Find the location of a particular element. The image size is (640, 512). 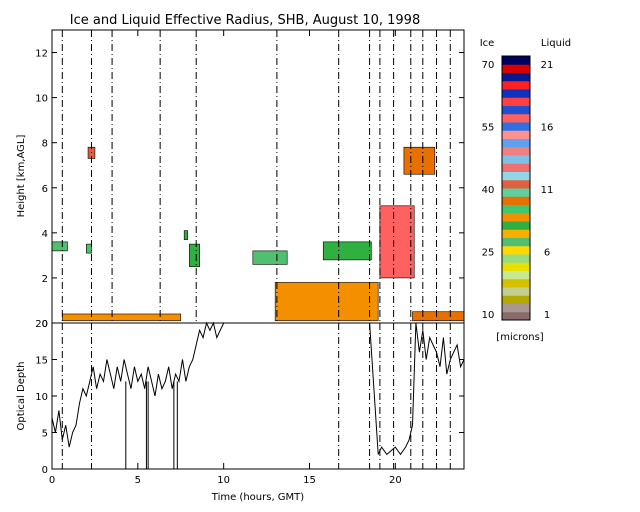

colorbar-liquid-tick: 6 is located at coordinates (547, 253).